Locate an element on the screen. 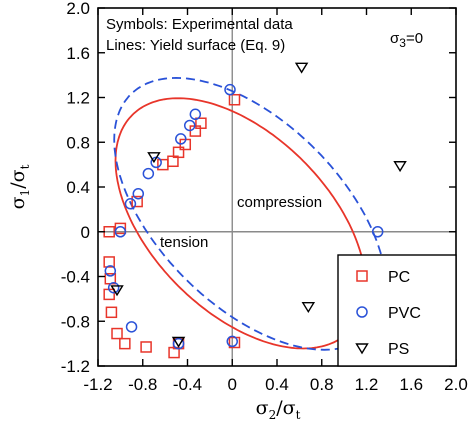  y-tick-label: 2.0 is located at coordinates (78, 9).